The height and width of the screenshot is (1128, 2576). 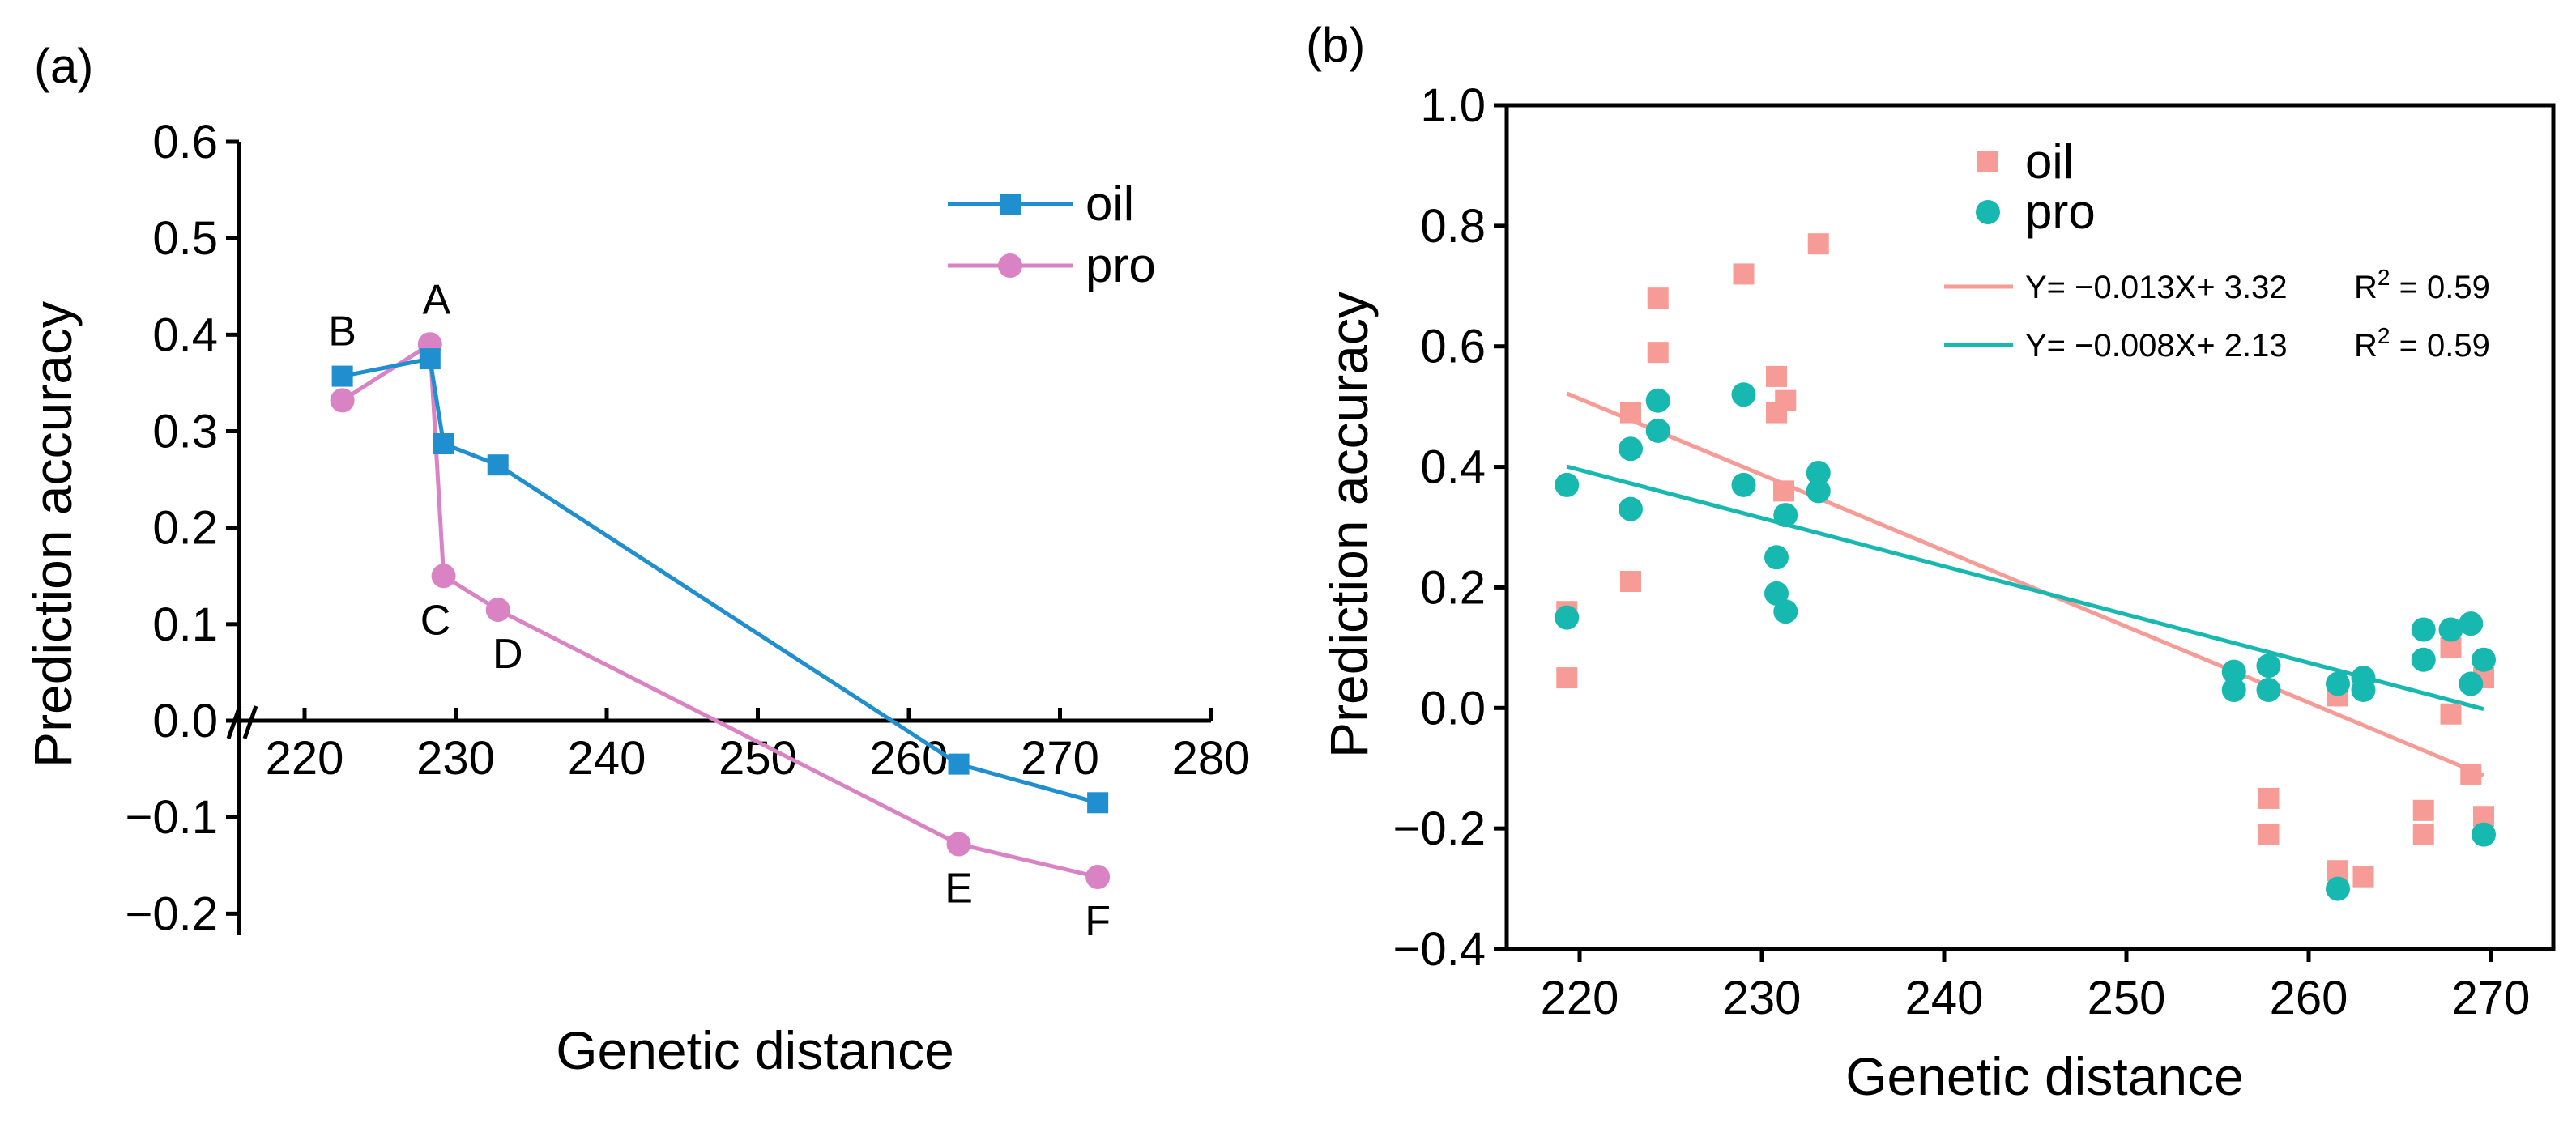 What do you see at coordinates (185, 624) in the screenshot?
I see `panel-a-y-tick-label: 0.1` at bounding box center [185, 624].